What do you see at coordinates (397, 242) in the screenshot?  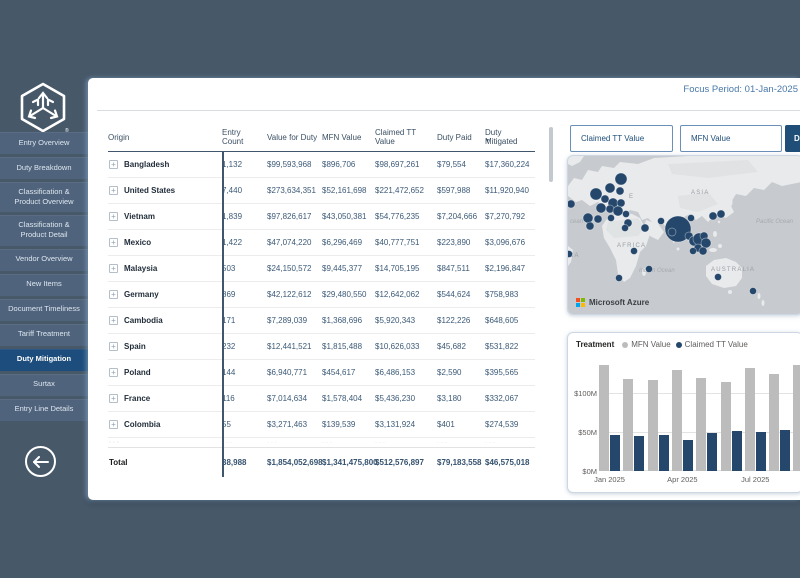 I see `cell-value: $40,777,751` at bounding box center [397, 242].